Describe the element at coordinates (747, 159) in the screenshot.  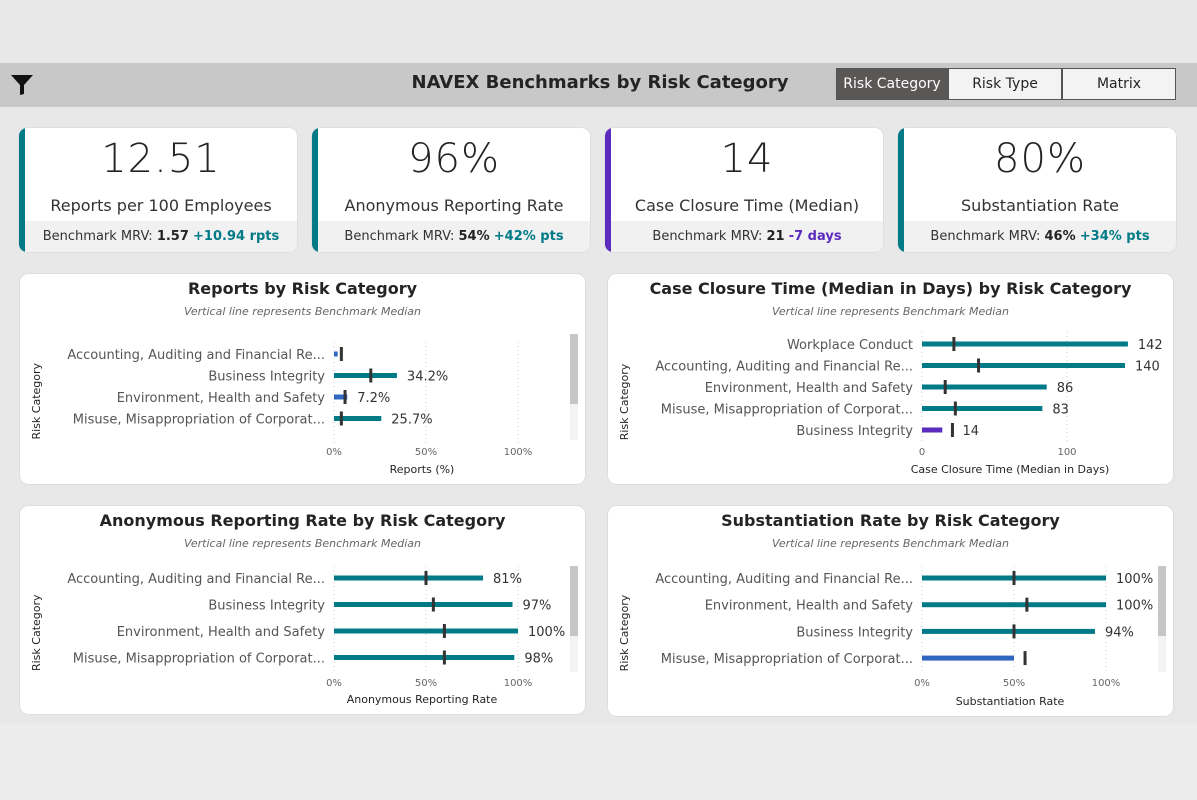
I see `kpi-value: 14` at that location.